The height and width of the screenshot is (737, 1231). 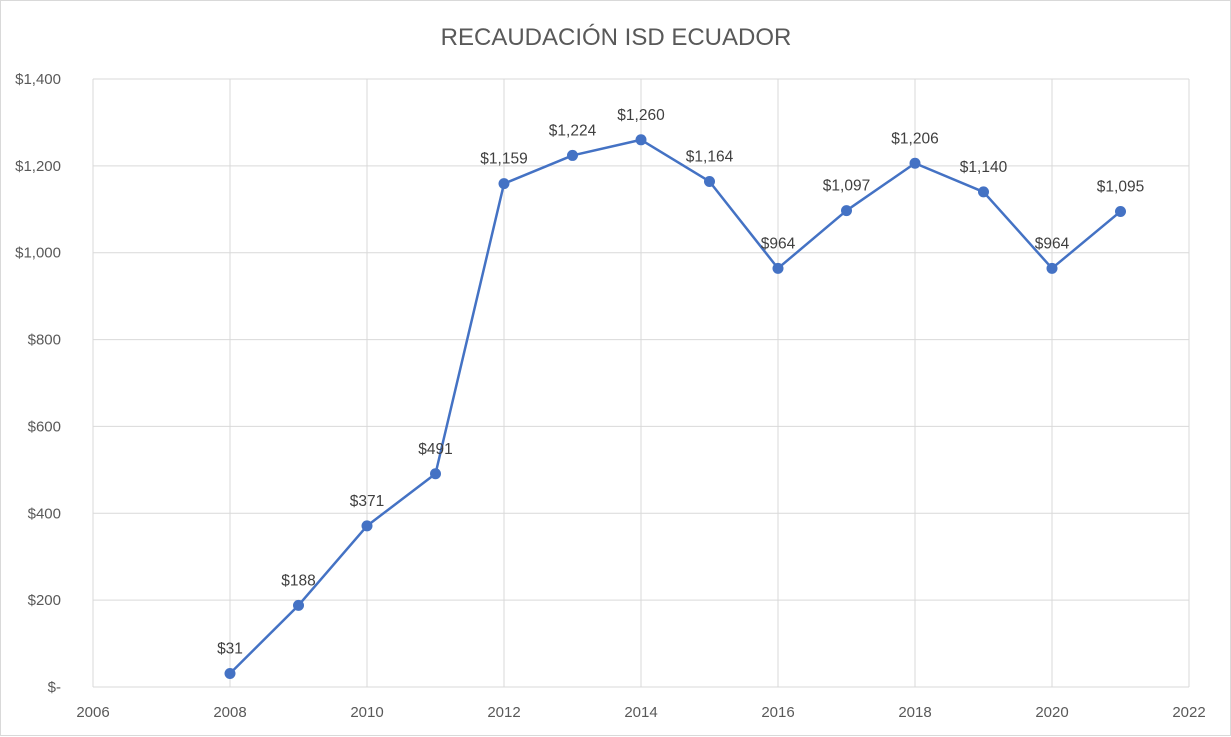 I want to click on data-label: $1,140, so click(x=984, y=167).